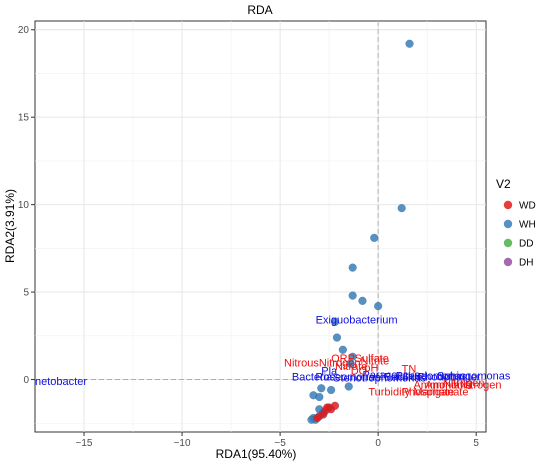 The height and width of the screenshot is (465, 550). I want to click on x-tick-label: −5, so click(280, 443).